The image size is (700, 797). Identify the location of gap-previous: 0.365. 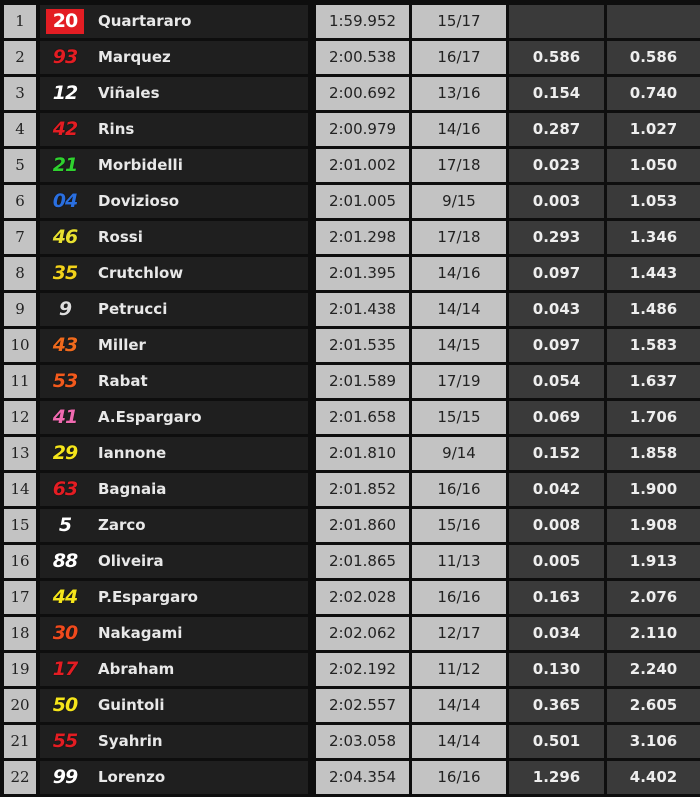
(556, 705).